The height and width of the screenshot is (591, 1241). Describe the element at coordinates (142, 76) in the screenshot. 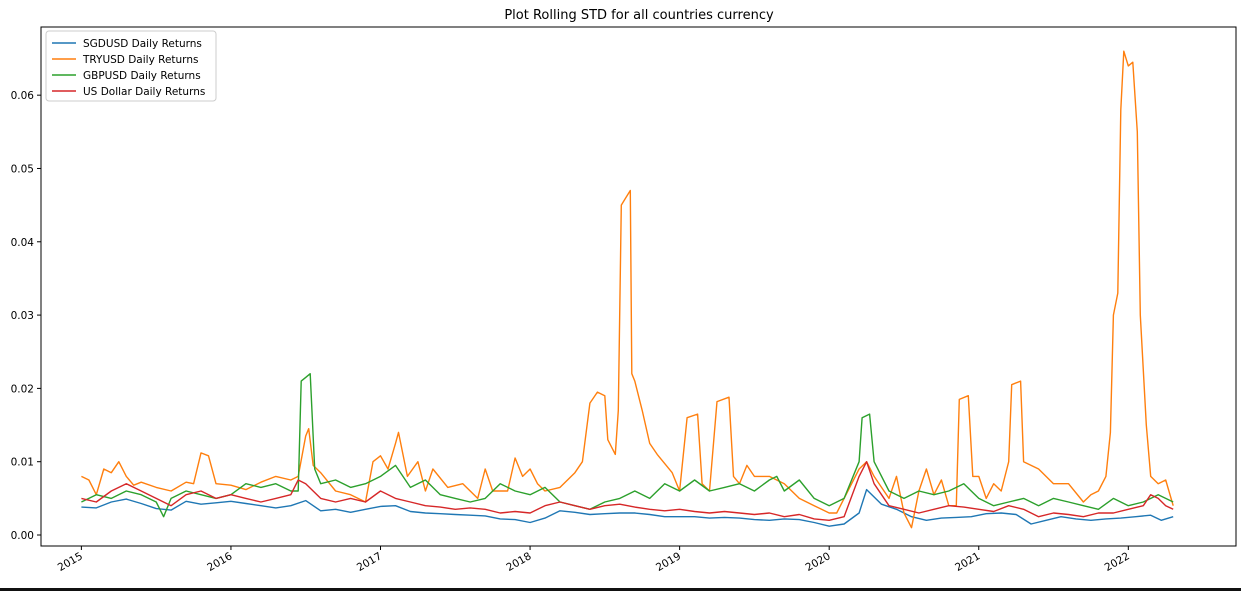

I see `legend-label: GBPUSD Daily Returns` at that location.